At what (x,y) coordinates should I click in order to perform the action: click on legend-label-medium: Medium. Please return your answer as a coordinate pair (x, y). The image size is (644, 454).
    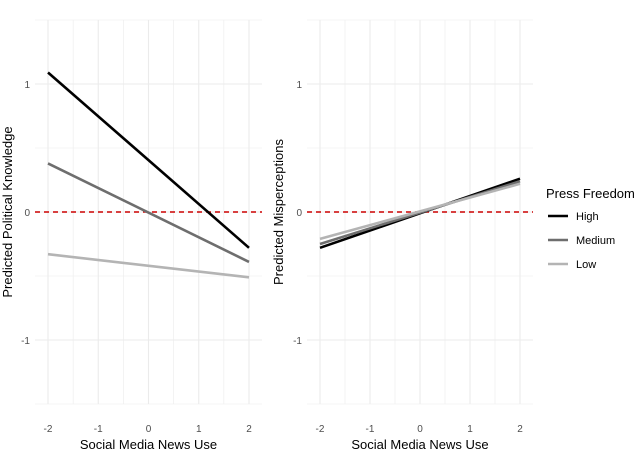
    Looking at the image, I should click on (595, 241).